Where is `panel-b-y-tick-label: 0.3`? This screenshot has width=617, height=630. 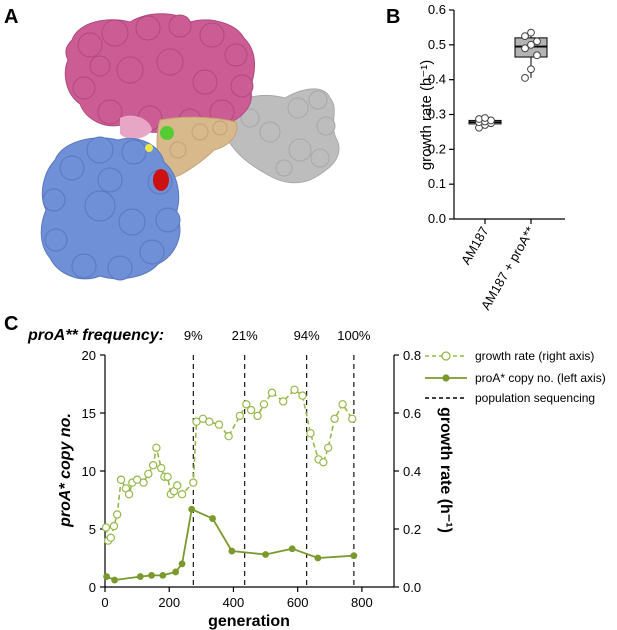 panel-b-y-tick-label: 0.3 is located at coordinates (437, 114).